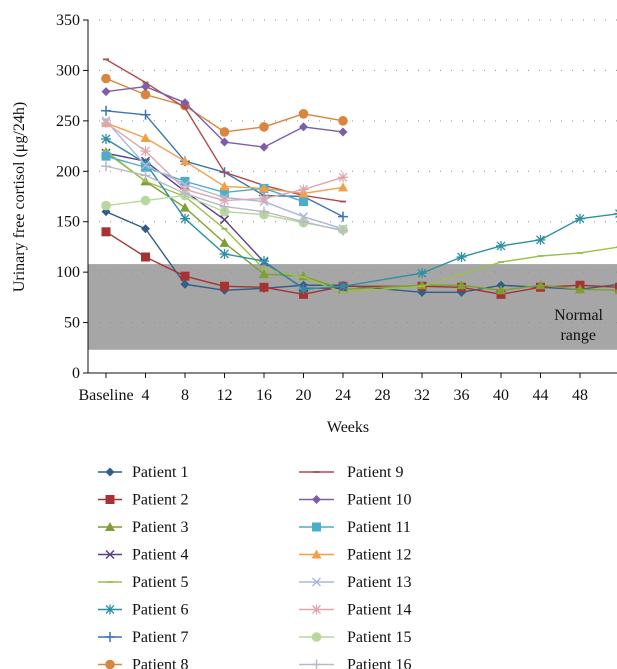 The width and height of the screenshot is (617, 669). I want to click on x-tick-label-8: 8, so click(185, 395).